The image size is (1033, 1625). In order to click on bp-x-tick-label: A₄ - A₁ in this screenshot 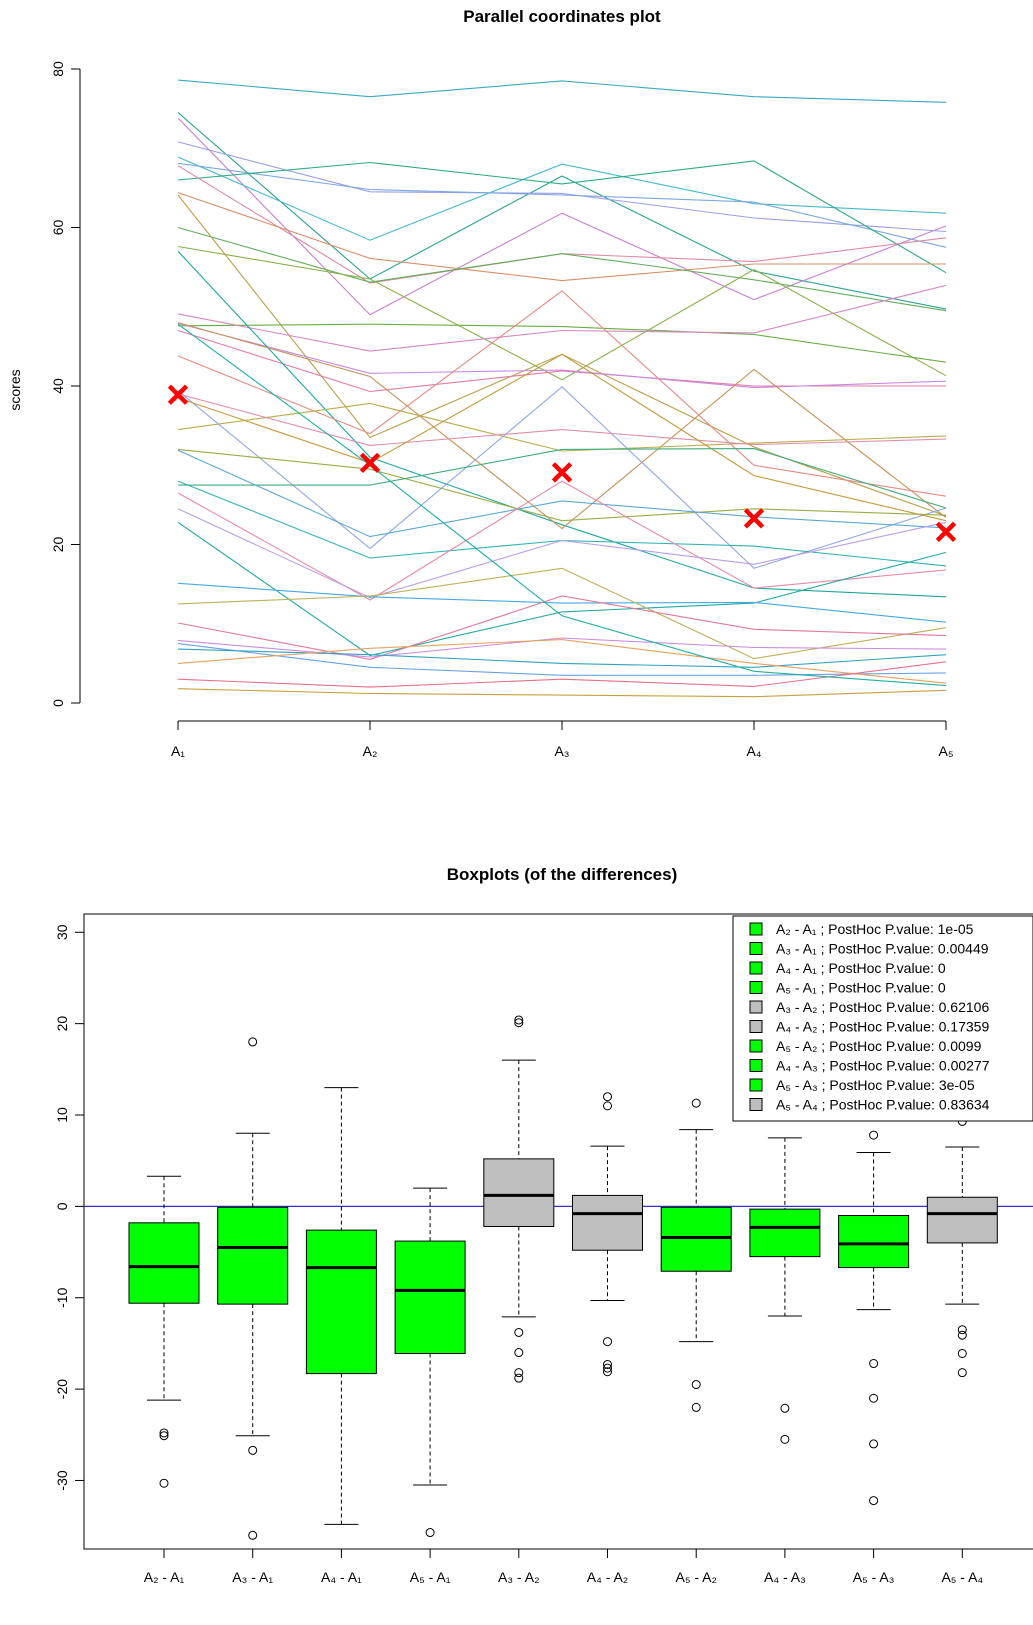, I will do `click(341, 1577)`.